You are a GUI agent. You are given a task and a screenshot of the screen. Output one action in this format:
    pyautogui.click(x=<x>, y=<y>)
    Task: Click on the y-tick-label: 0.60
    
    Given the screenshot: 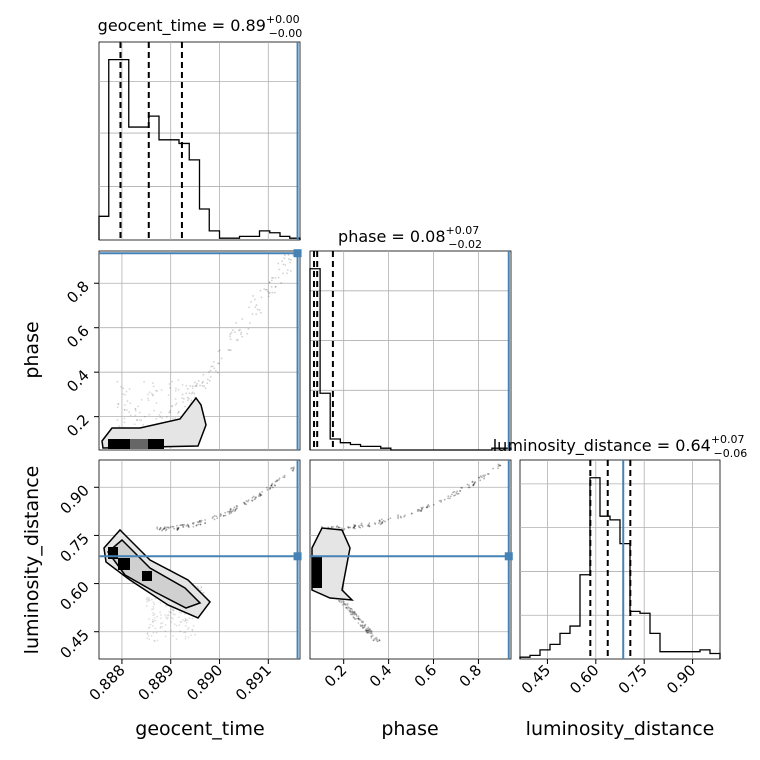 What is the action you would take?
    pyautogui.click(x=74, y=596)
    